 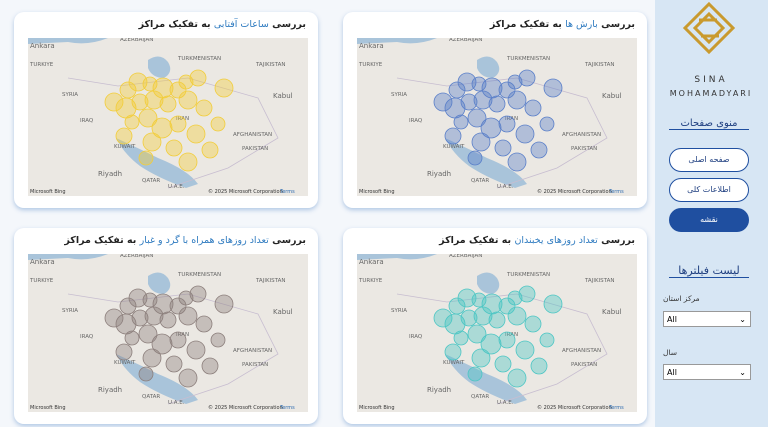 What do you see at coordinates (110, 390) in the screenshot?
I see `map-label: Riyadh` at bounding box center [110, 390].